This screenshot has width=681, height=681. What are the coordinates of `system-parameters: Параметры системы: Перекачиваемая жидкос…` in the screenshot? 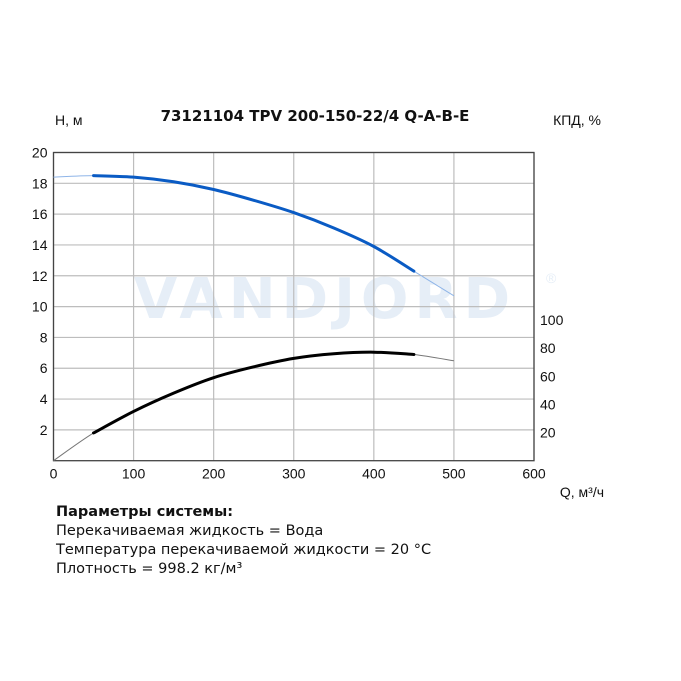 It's located at (243, 541).